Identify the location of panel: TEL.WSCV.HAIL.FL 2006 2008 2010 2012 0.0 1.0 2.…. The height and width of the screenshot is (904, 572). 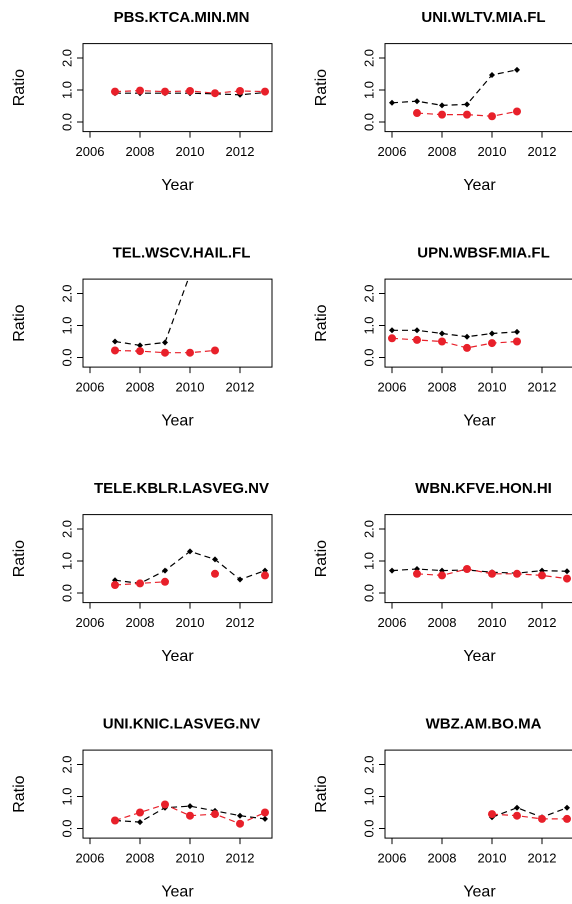
(142, 336).